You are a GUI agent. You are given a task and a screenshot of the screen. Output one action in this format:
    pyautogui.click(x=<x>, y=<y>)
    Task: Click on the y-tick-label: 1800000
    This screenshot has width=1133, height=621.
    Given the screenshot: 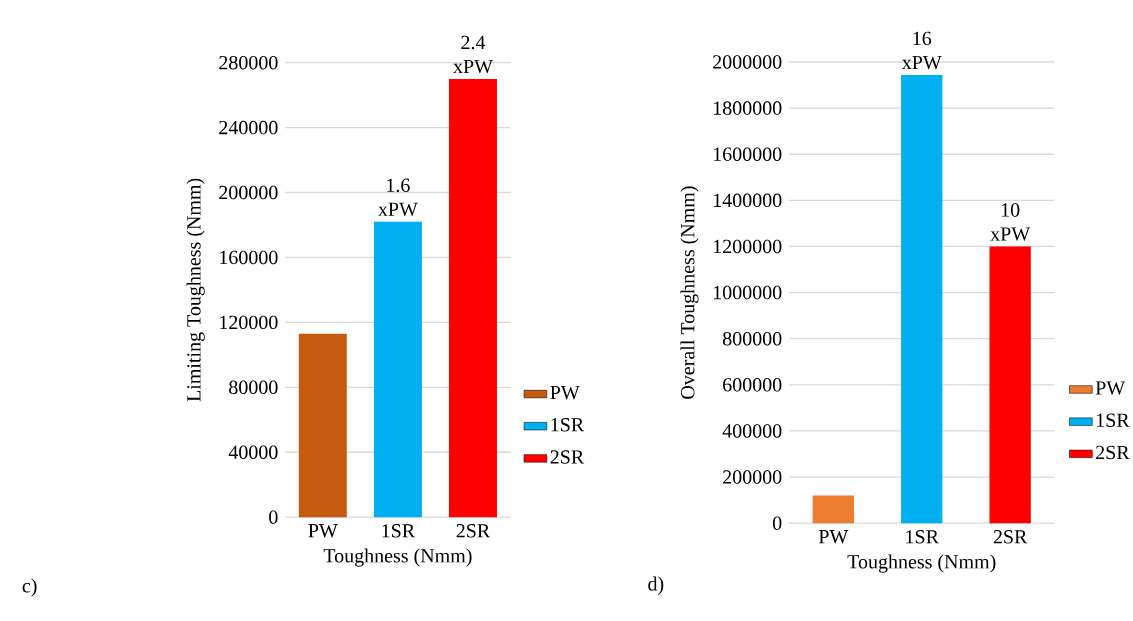 What is the action you would take?
    pyautogui.click(x=747, y=108)
    